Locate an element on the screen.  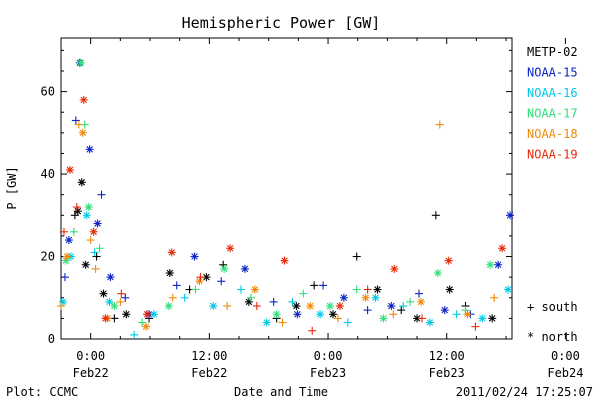
y-tick-label: 20 is located at coordinates (48, 257).